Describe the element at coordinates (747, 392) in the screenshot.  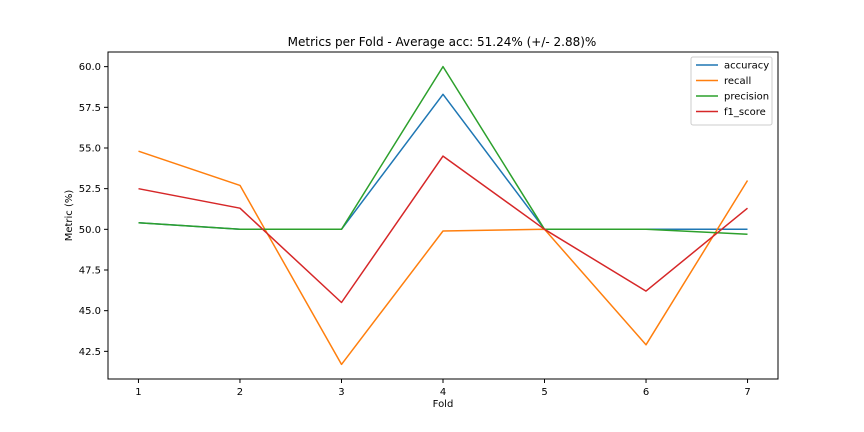
I see `x-tick-label: 7` at that location.